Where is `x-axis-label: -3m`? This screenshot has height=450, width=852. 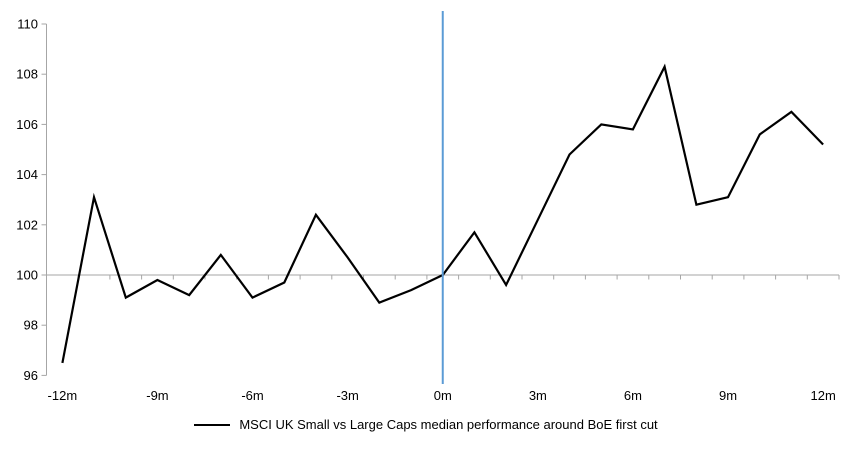 x-axis-label: -3m is located at coordinates (347, 395).